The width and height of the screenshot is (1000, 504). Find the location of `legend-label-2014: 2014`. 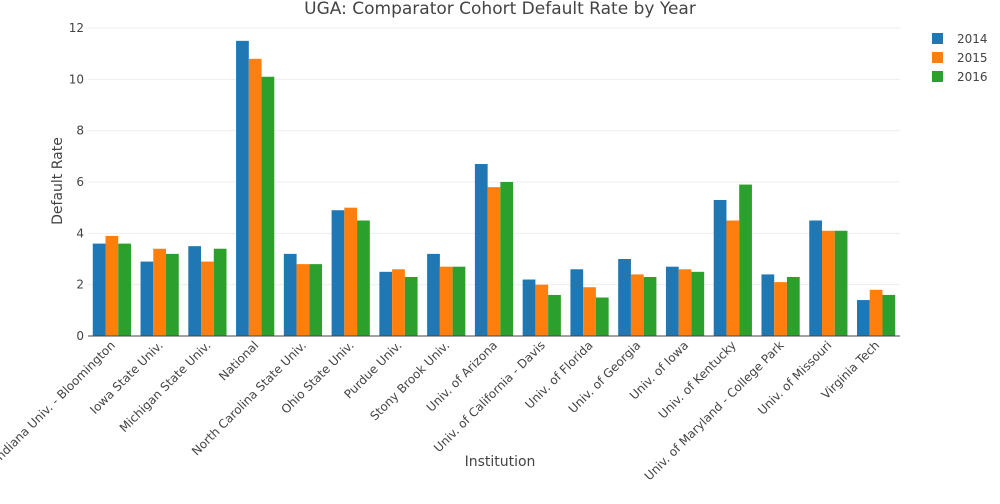

legend-label-2014: 2014 is located at coordinates (972, 39).